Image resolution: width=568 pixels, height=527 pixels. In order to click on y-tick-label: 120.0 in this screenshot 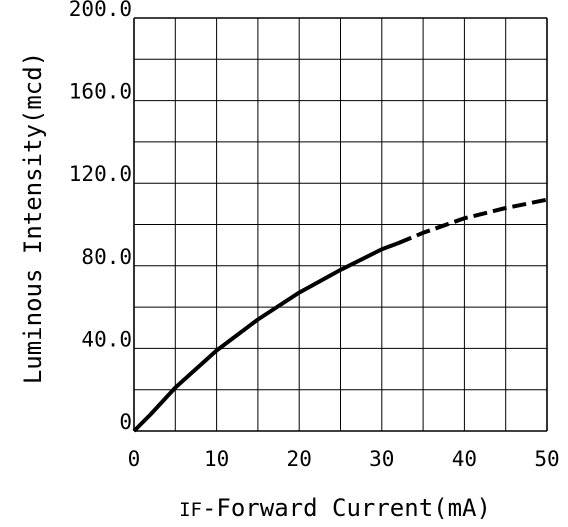, I will do `click(100, 174)`.